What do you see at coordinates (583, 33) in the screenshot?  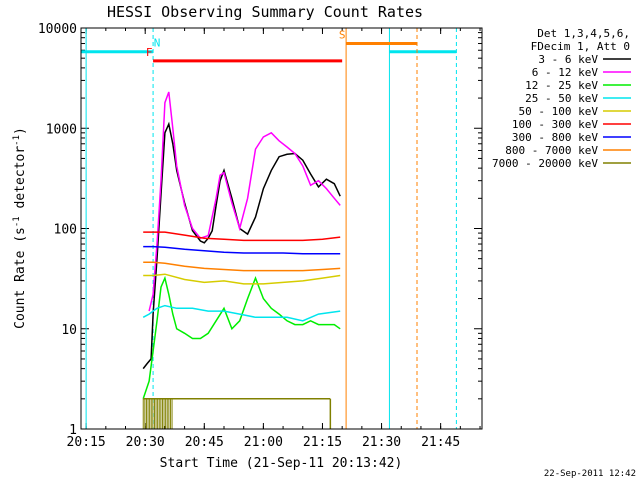 I see `legend-header: Det 1,3,4,5,6,` at bounding box center [583, 33].